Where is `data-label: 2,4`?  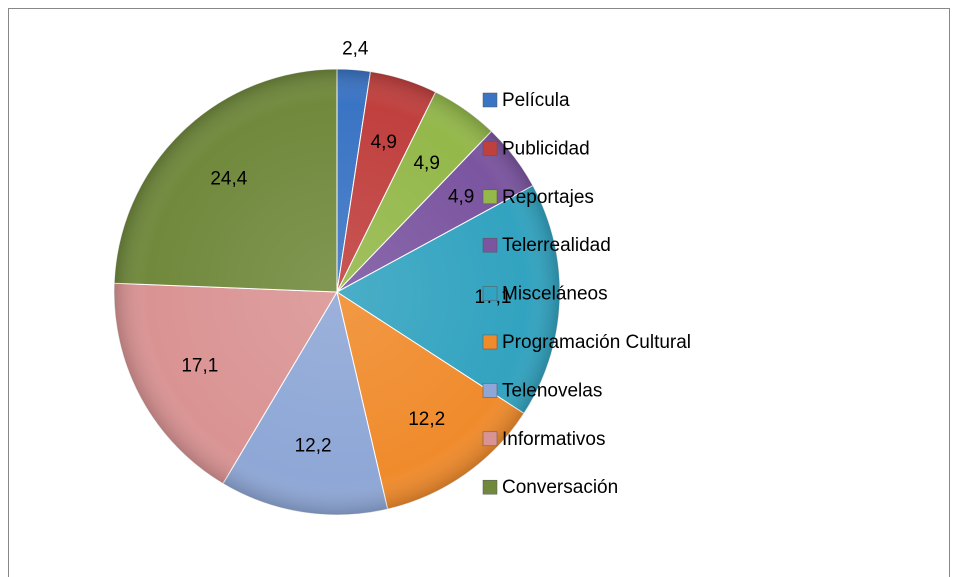 data-label: 2,4 is located at coordinates (355, 49).